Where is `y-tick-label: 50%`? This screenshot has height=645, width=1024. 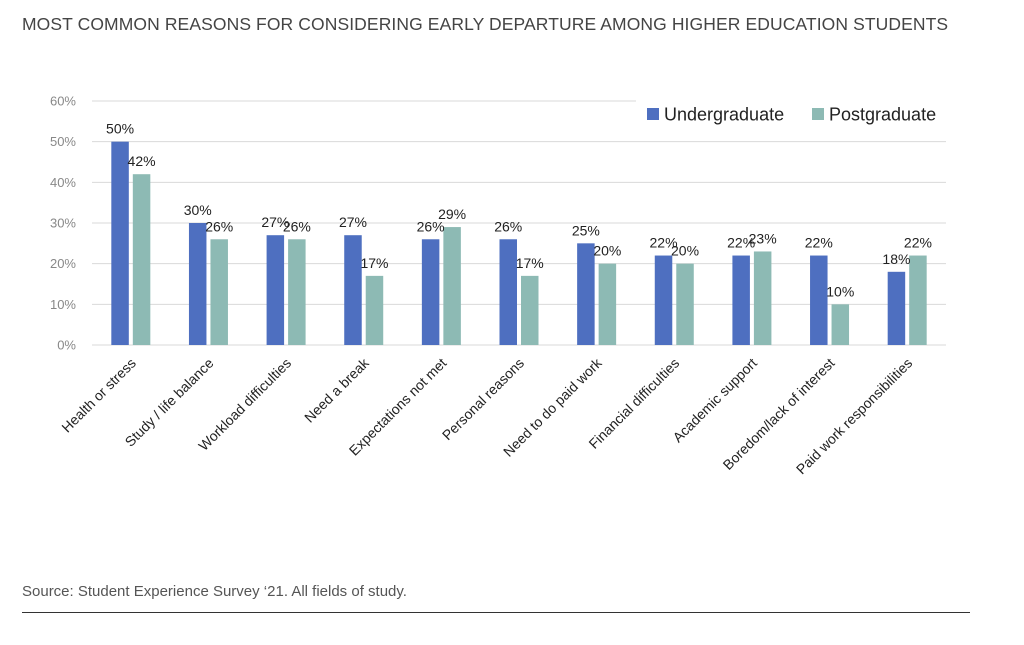 y-tick-label: 50% is located at coordinates (63, 141).